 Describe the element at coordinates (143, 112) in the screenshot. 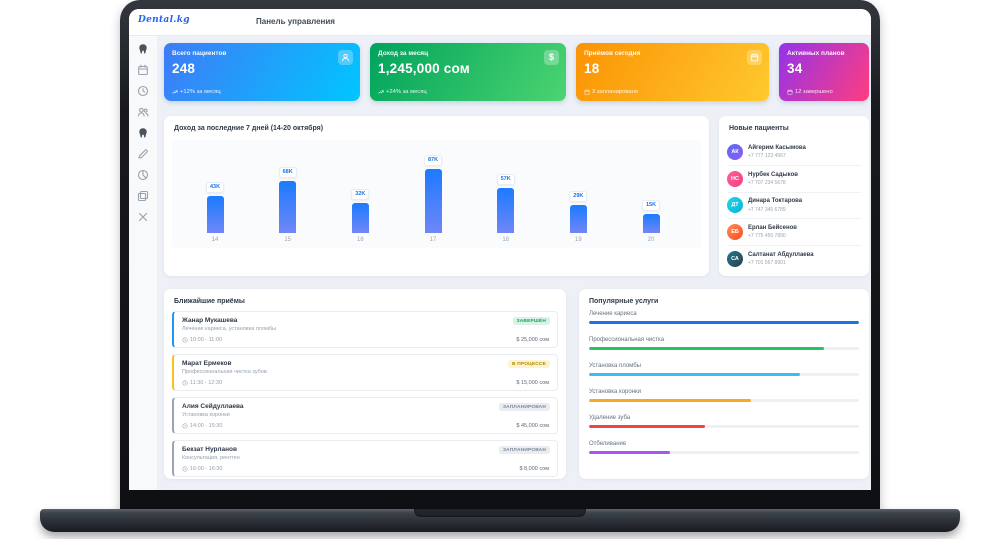

I see `users-icon` at that location.